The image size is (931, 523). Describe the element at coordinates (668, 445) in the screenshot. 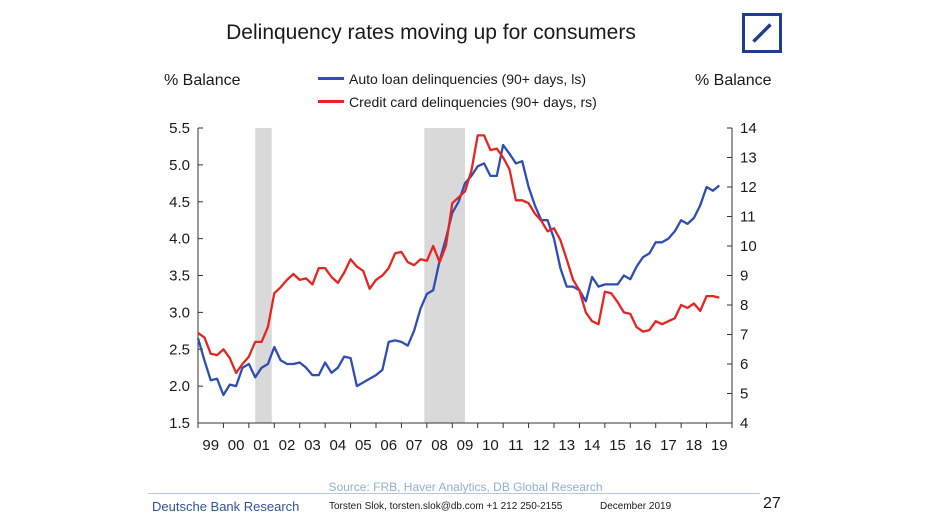

I see `x-tick-label: 17` at that location.